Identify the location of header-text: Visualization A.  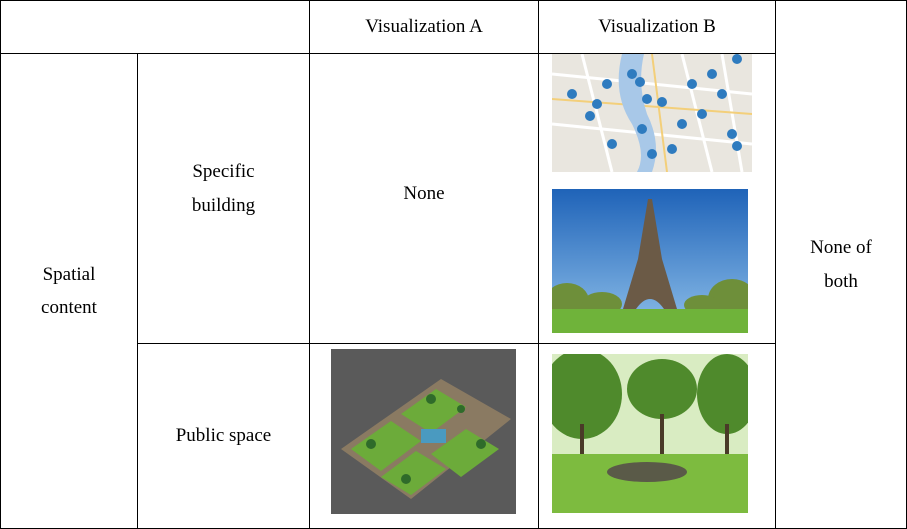
(424, 27).